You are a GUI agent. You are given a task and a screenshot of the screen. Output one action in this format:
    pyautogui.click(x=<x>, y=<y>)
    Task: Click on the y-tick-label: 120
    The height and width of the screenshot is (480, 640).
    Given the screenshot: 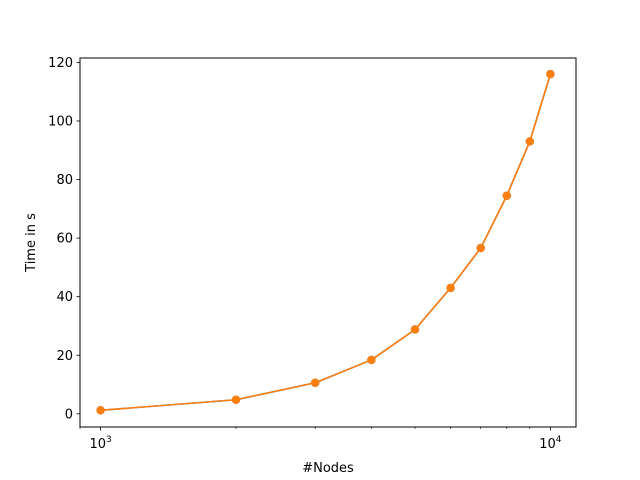 What is the action you would take?
    pyautogui.click(x=60, y=63)
    